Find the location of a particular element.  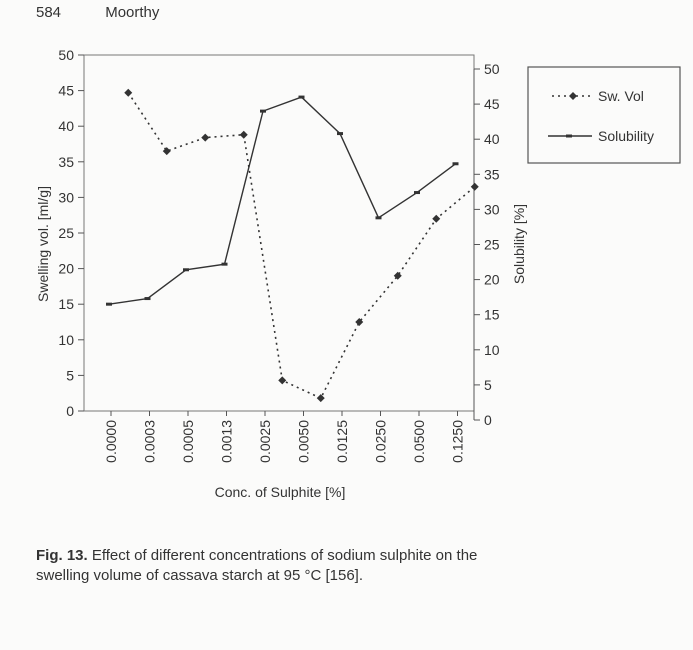

y-tick-label: 40 is located at coordinates (66, 126).